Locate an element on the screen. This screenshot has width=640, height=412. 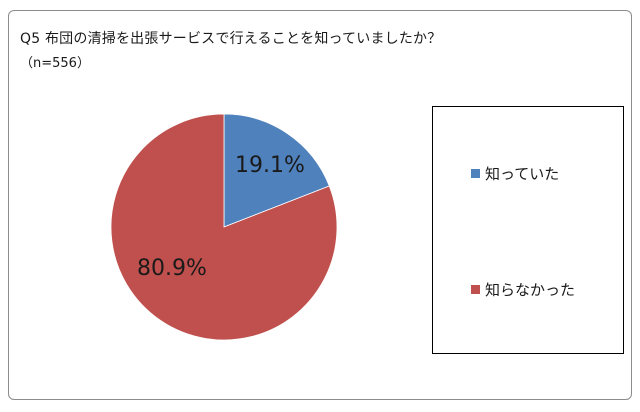
legend-swatch-unknown is located at coordinates (475, 289).